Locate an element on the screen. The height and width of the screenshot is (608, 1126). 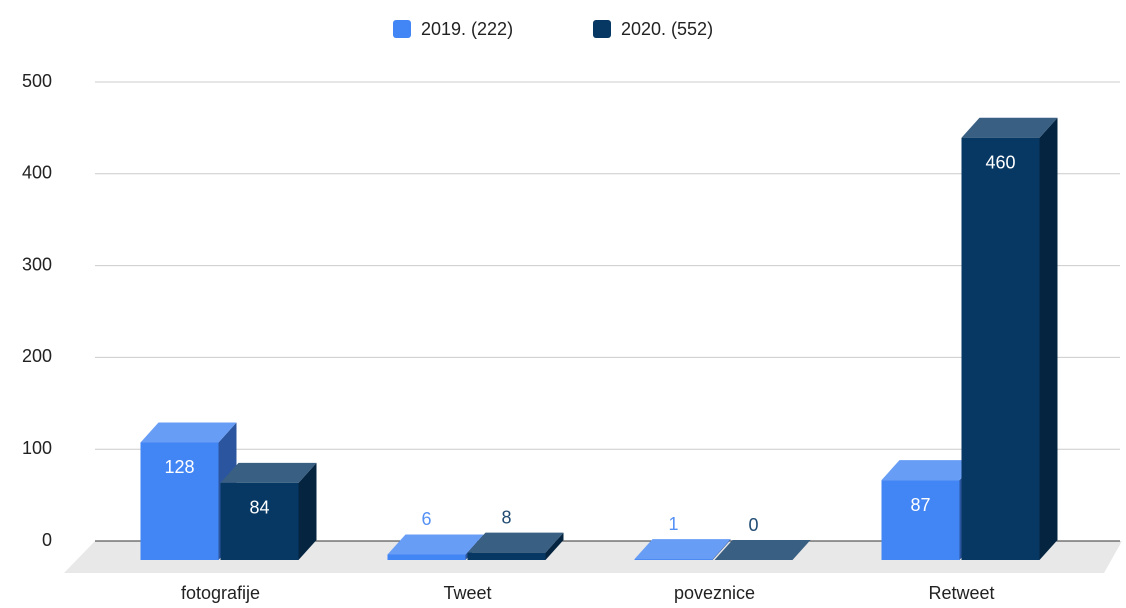
x-tick-label: Tweet is located at coordinates (467, 593).